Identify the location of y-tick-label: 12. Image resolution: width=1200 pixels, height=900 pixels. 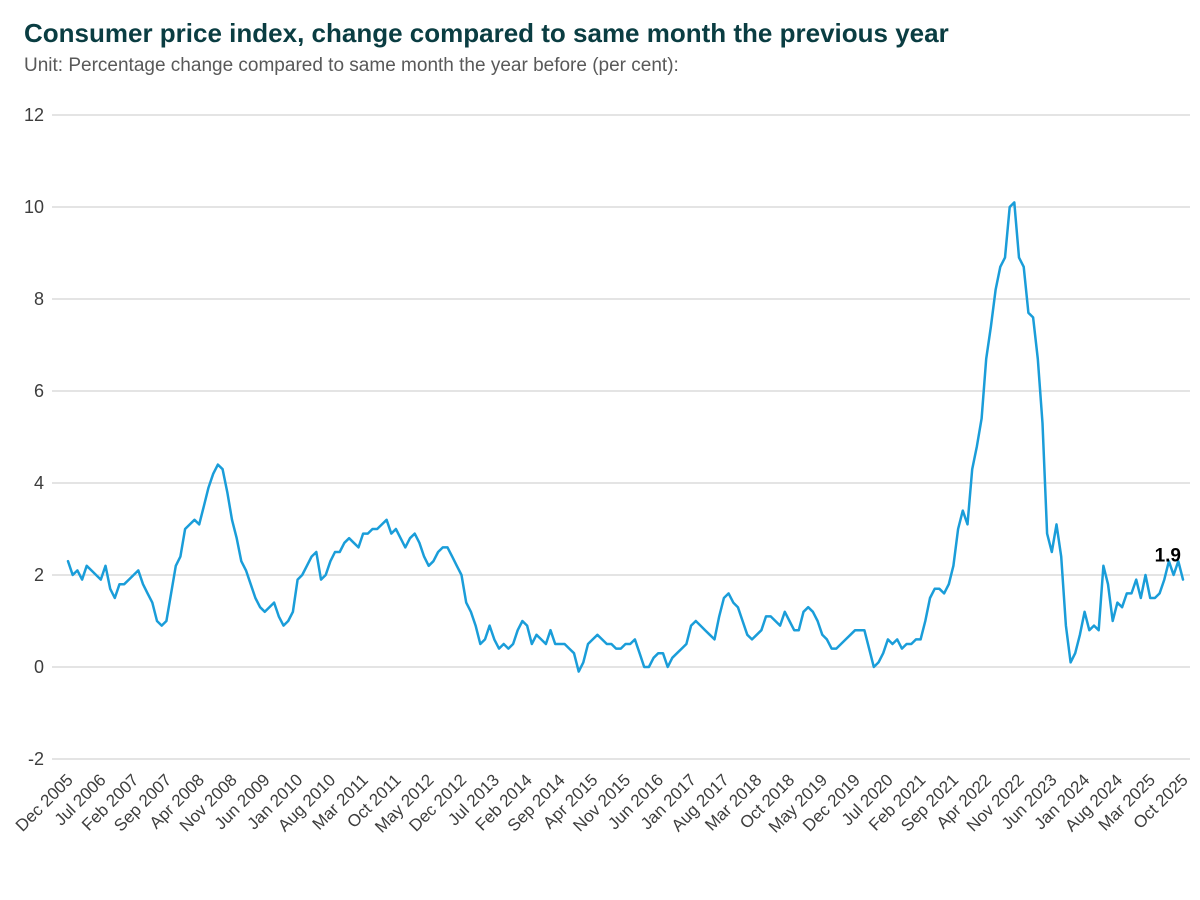
(34, 115).